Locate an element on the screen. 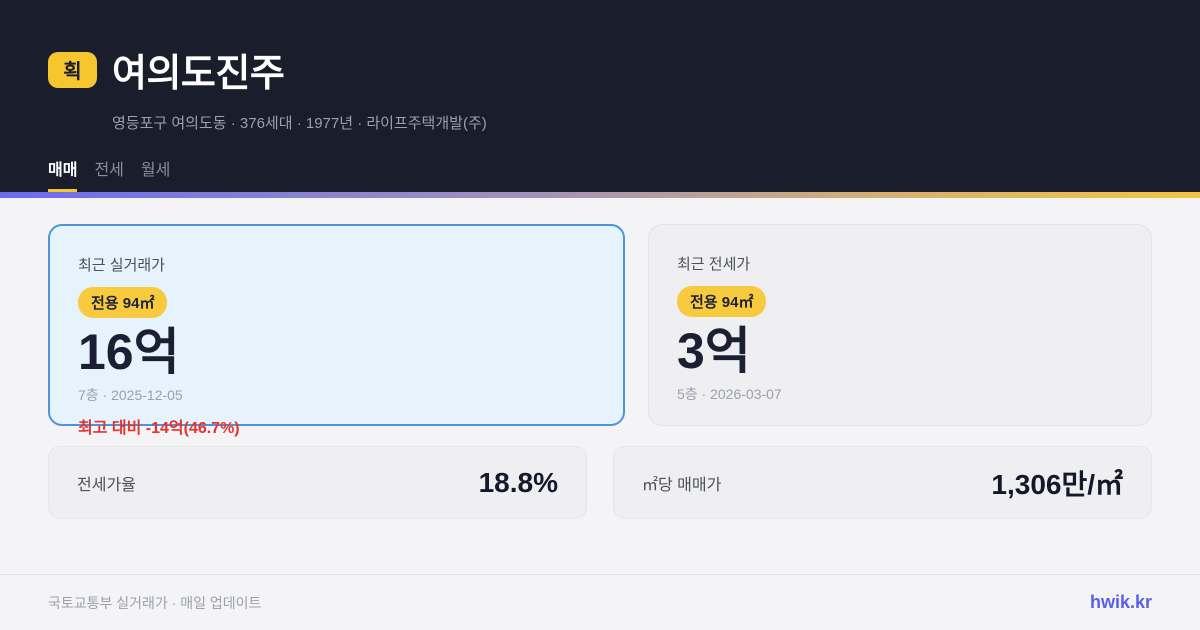 Image resolution: width=1200 pixels, height=630 pixels. jeonse-meta: 5층 · 2026-03-07 is located at coordinates (729, 394).